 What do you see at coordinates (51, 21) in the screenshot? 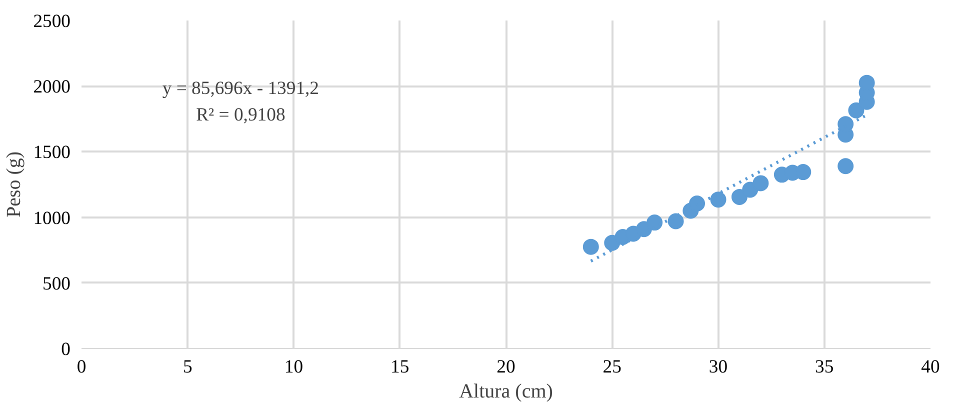
I see `y-tick-label: 2500` at bounding box center [51, 21].